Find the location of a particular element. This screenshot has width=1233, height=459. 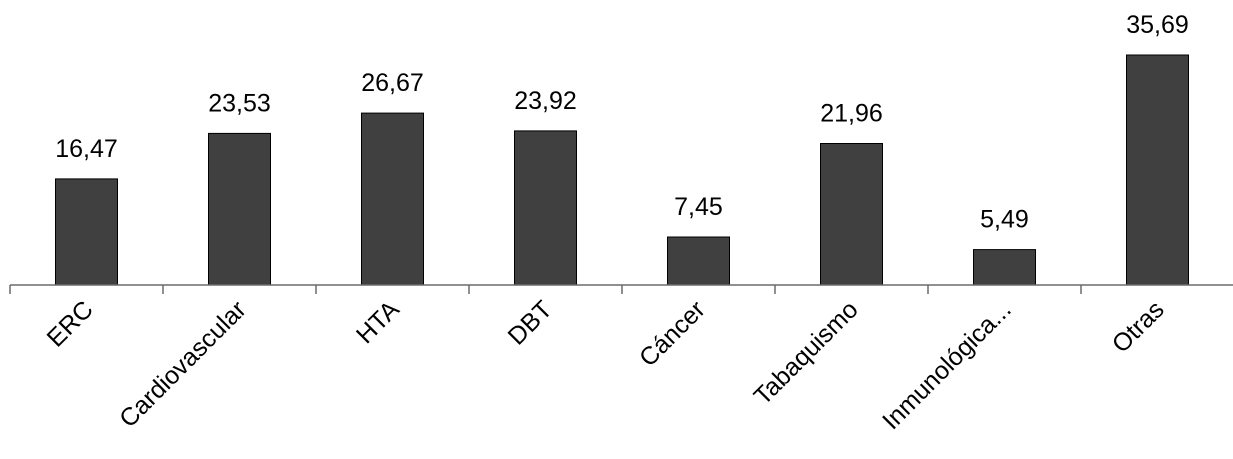

data-label: 7,45 is located at coordinates (698, 207).